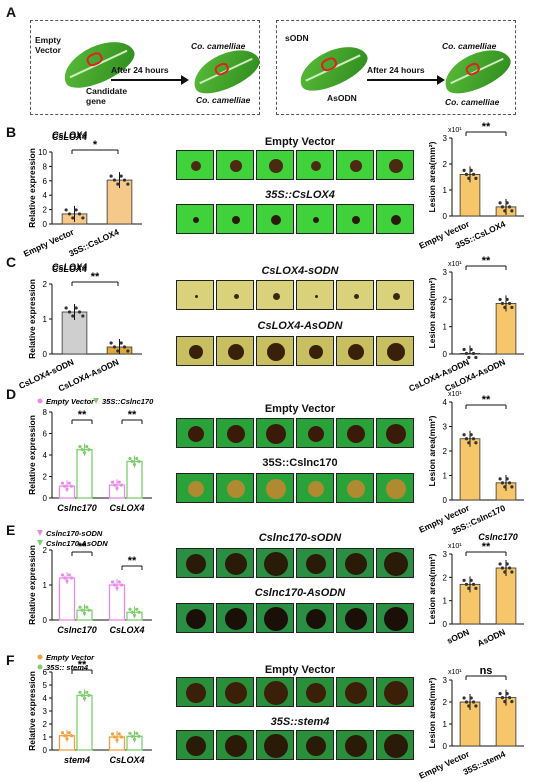 This screenshot has width=538, height=782. Describe the element at coordinates (455, 672) in the screenshot. I see `lesion-exponent-F: x10¹` at that location.